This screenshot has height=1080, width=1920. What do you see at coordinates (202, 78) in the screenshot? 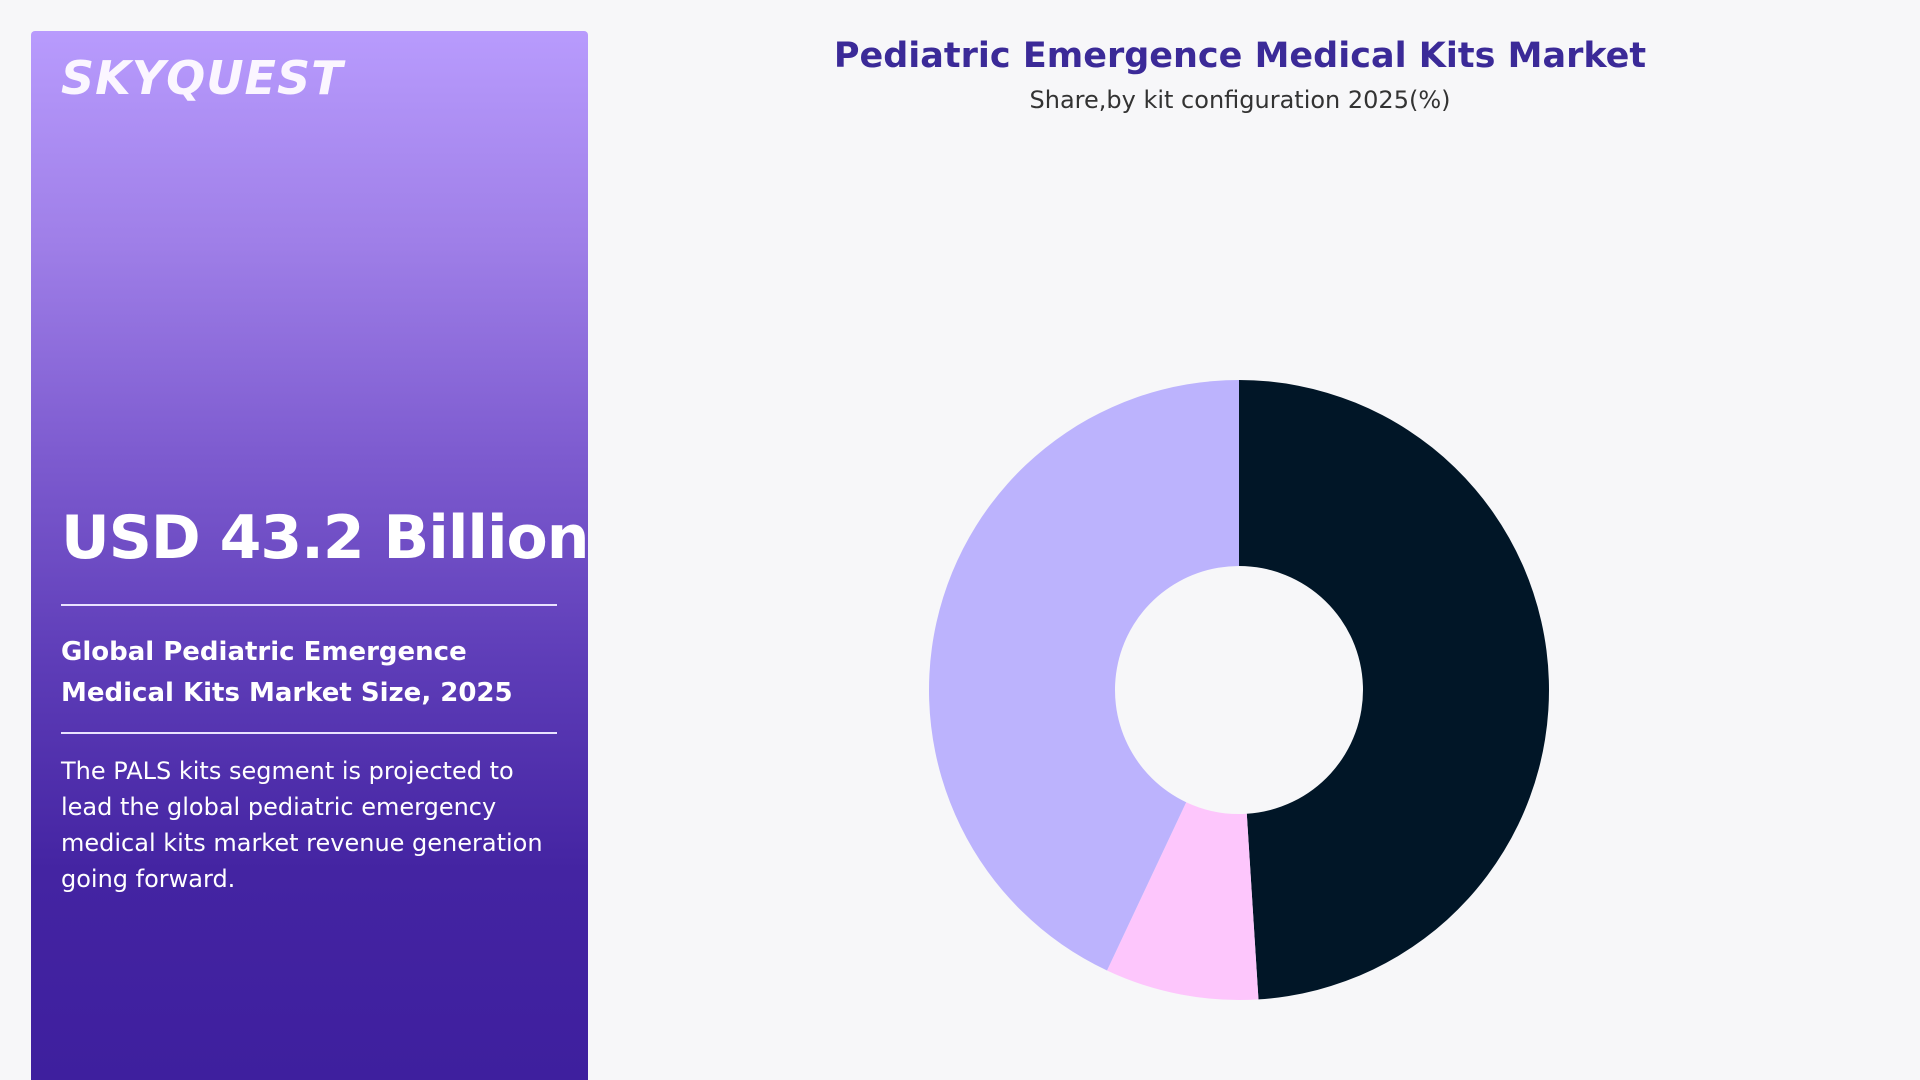
I see `skyquest-logo: SKYQUEST` at bounding box center [202, 78].